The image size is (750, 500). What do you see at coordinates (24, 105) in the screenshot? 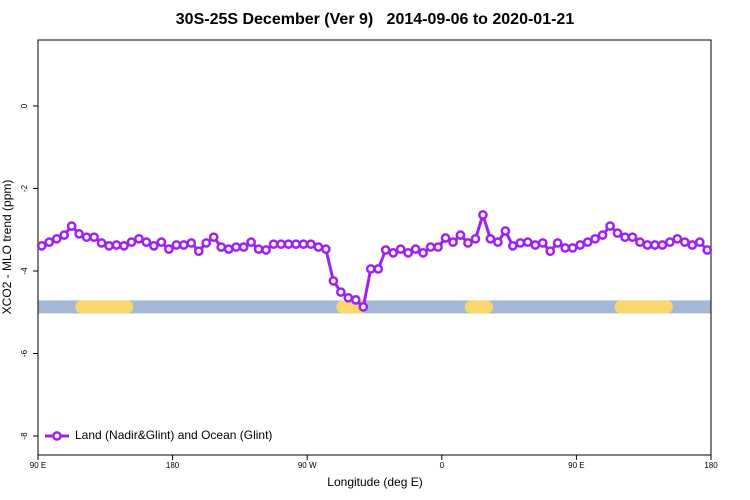
I see `y-tick-label: 0` at bounding box center [24, 105].